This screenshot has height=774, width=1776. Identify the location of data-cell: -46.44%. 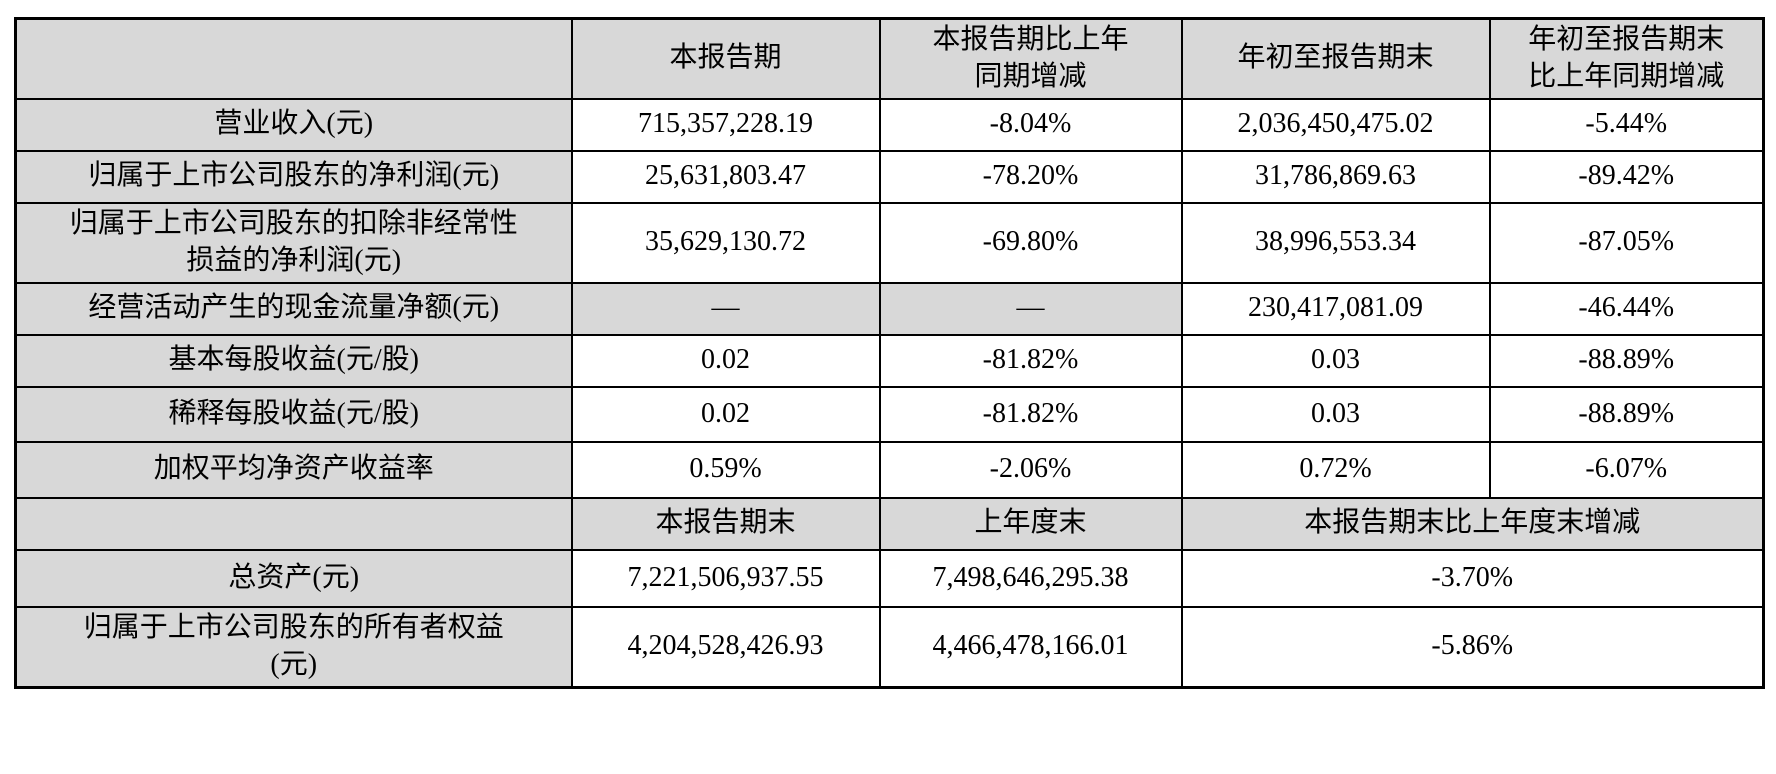
(1626, 308).